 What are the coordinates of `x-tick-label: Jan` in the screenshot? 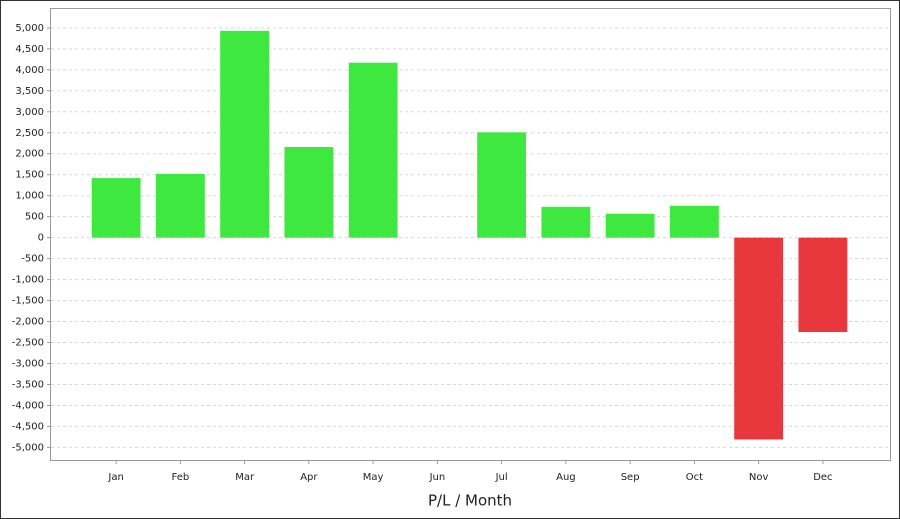 It's located at (115, 477).